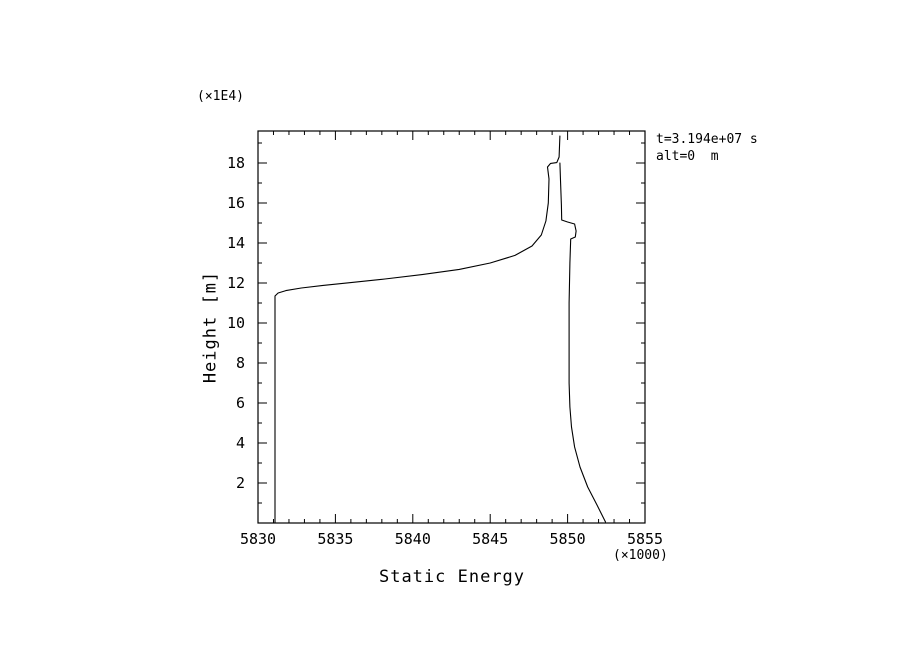 This screenshot has height=654, width=904. What do you see at coordinates (235, 323) in the screenshot?
I see `y-tick-label: 10` at bounding box center [235, 323].